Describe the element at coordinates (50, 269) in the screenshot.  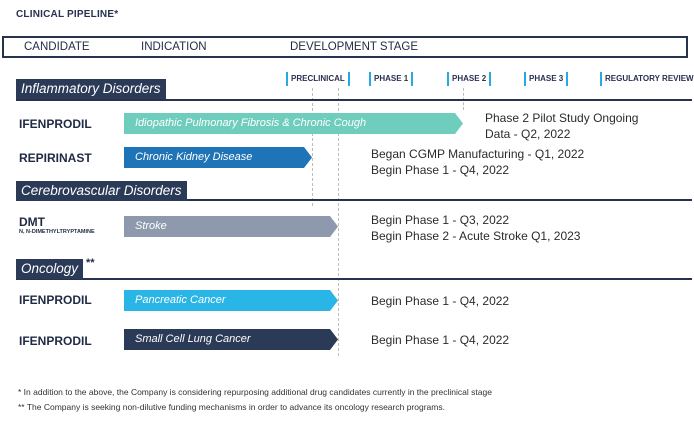
I see `category-oncology: Oncology` at that location.